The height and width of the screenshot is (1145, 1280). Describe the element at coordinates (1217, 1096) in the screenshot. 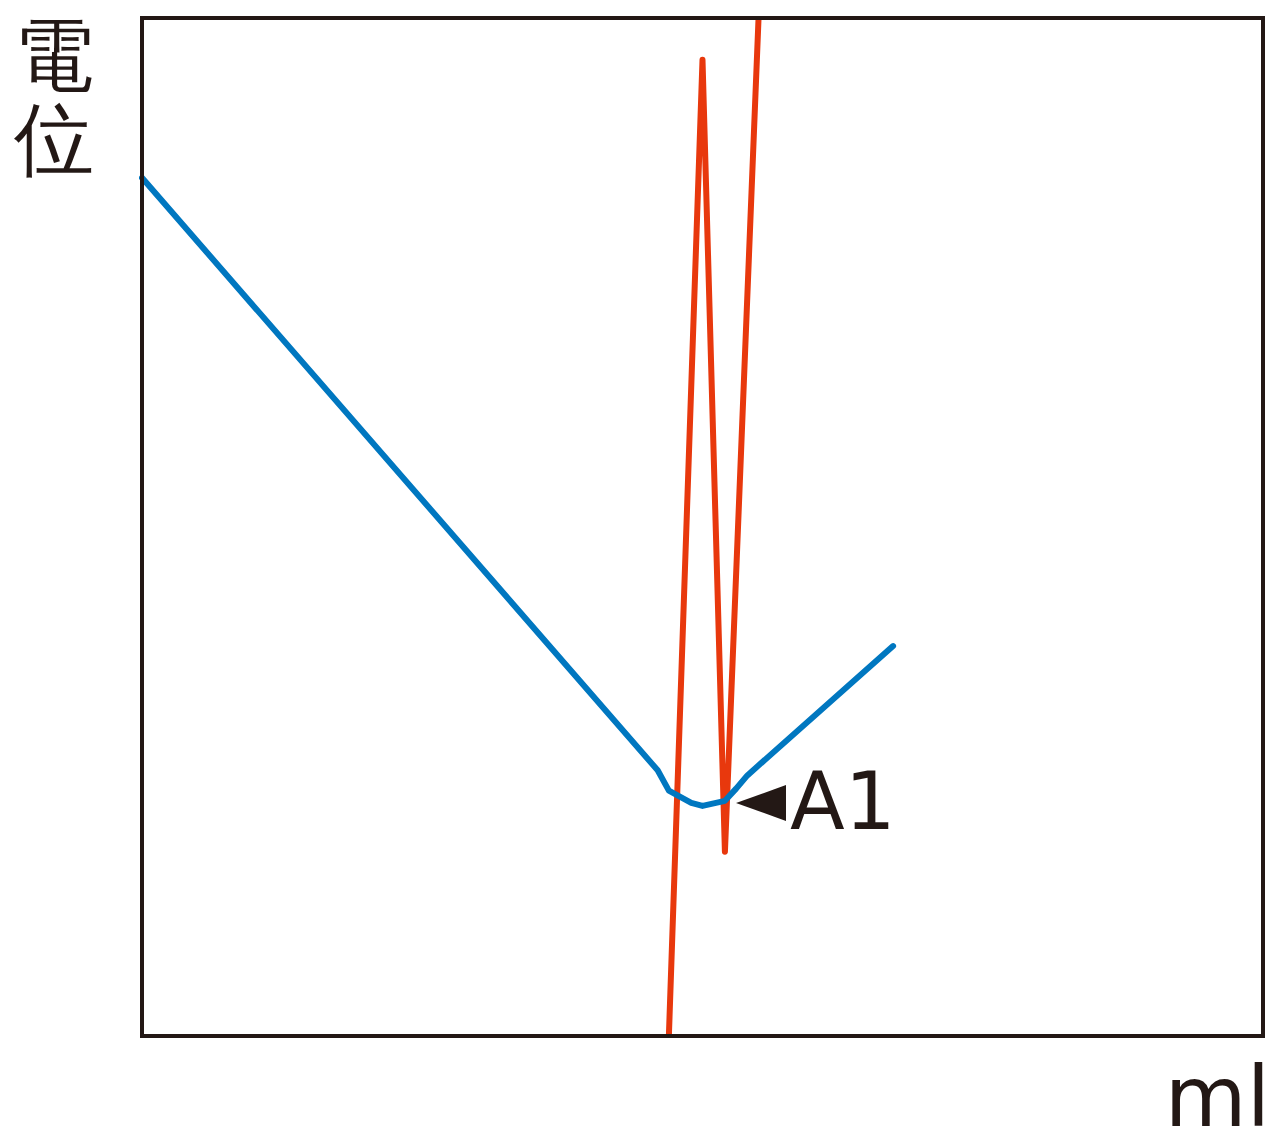

I see `x-axis-title: ml` at that location.